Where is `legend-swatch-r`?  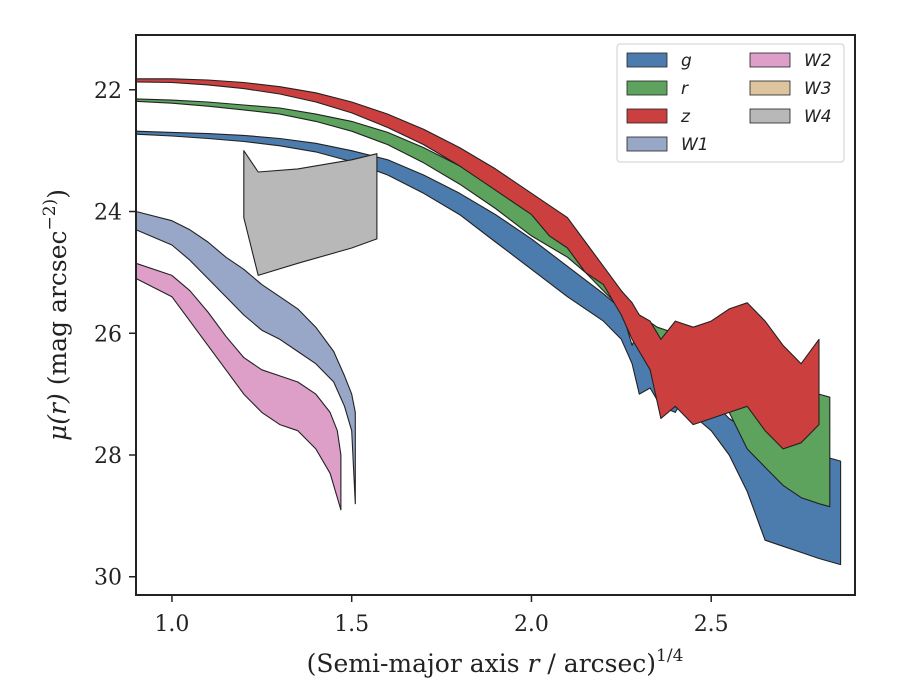
legend-swatch-r is located at coordinates (647, 88).